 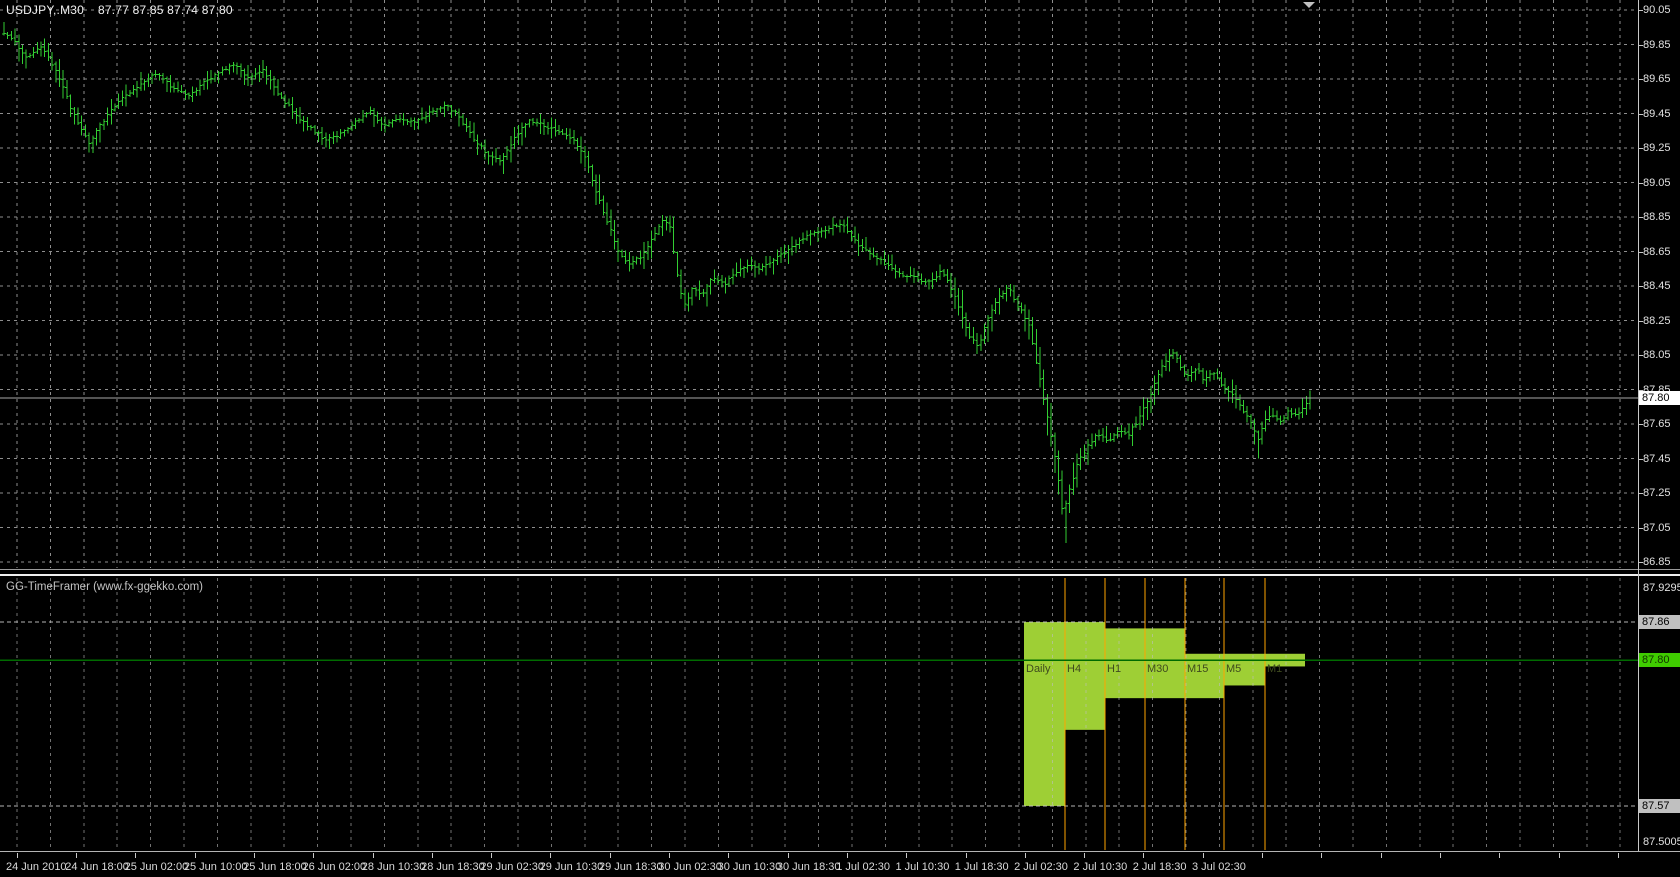 I want to click on price-axis-label: 88.25, so click(x=1657, y=320).